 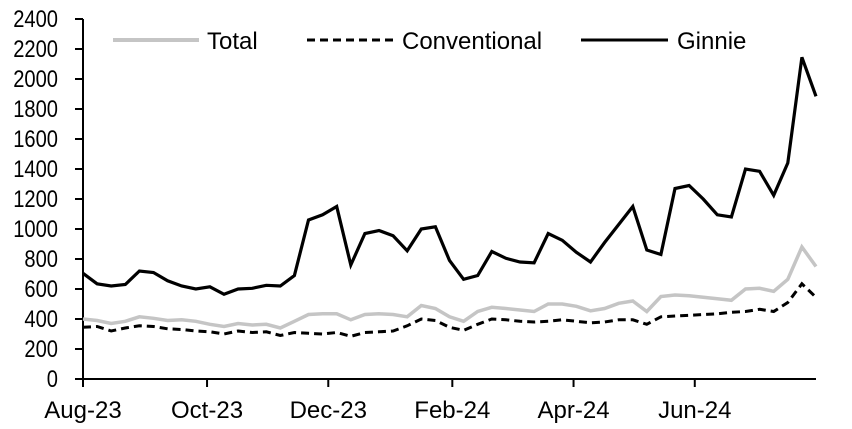 What do you see at coordinates (574, 410) in the screenshot?
I see `x-tick-label: Apr-24` at bounding box center [574, 410].